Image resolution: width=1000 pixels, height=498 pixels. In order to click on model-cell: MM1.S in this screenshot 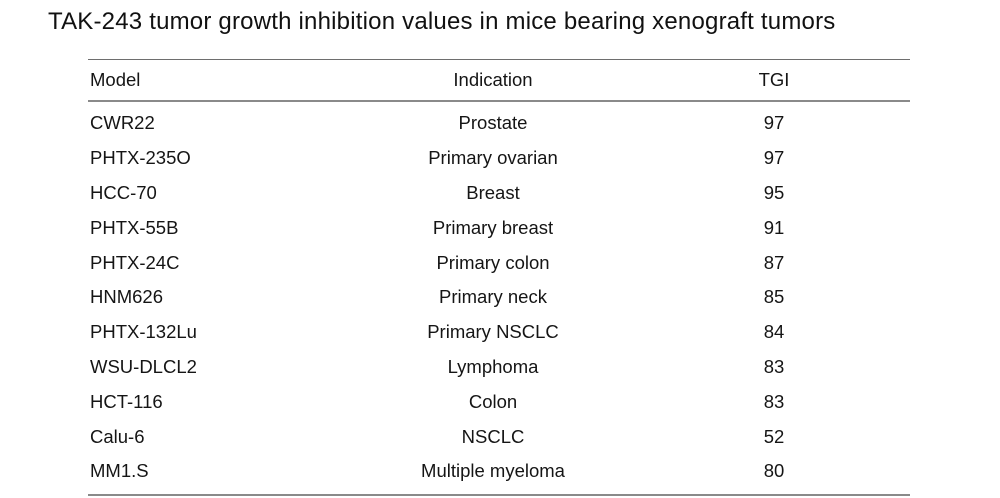, I will do `click(119, 471)`.